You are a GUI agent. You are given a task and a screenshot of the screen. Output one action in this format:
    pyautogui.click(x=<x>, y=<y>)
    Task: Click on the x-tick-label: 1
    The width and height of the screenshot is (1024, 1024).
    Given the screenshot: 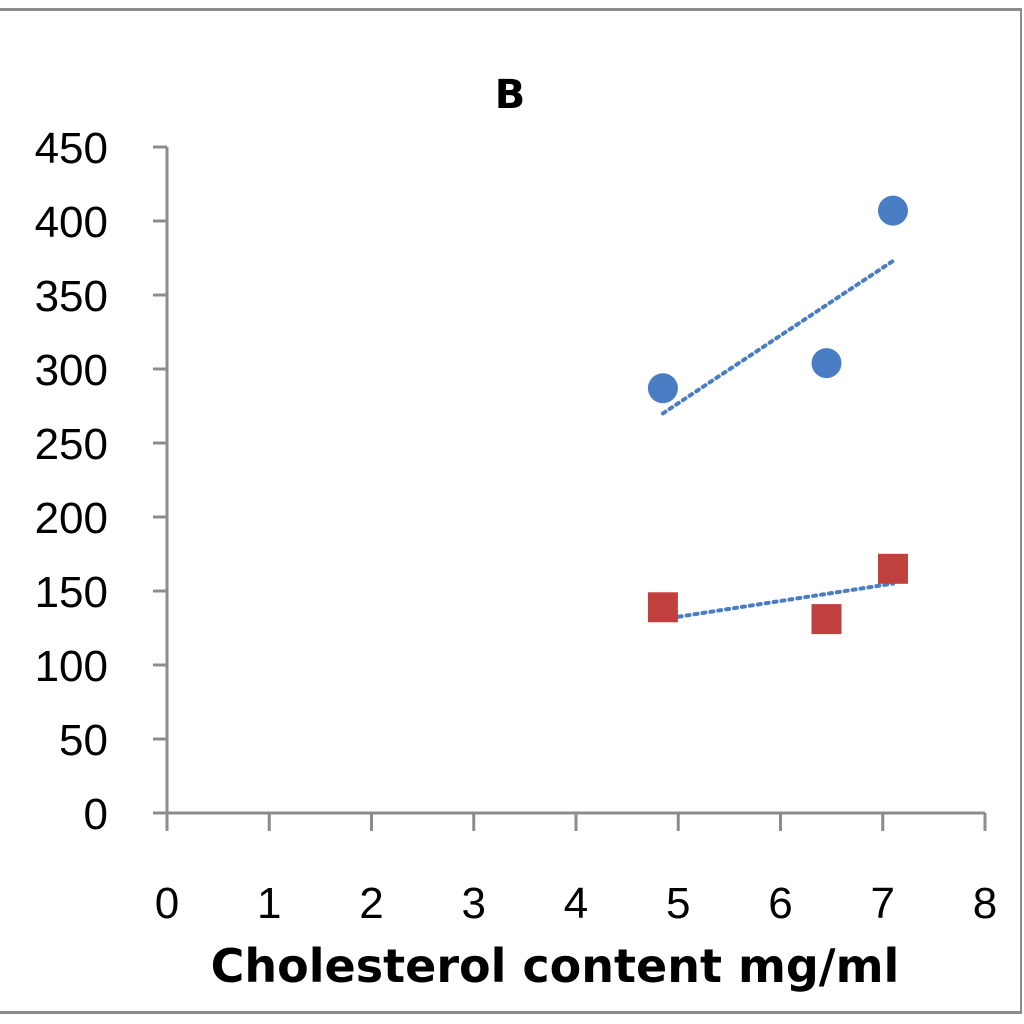 What is the action you would take?
    pyautogui.click(x=269, y=903)
    